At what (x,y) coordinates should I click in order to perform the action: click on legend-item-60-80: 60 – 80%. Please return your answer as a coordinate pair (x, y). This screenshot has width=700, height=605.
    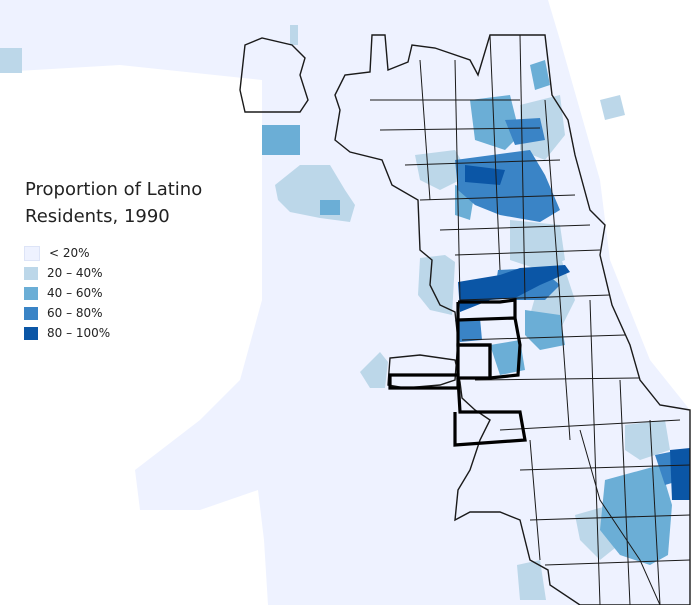
    Looking at the image, I should click on (67, 313).